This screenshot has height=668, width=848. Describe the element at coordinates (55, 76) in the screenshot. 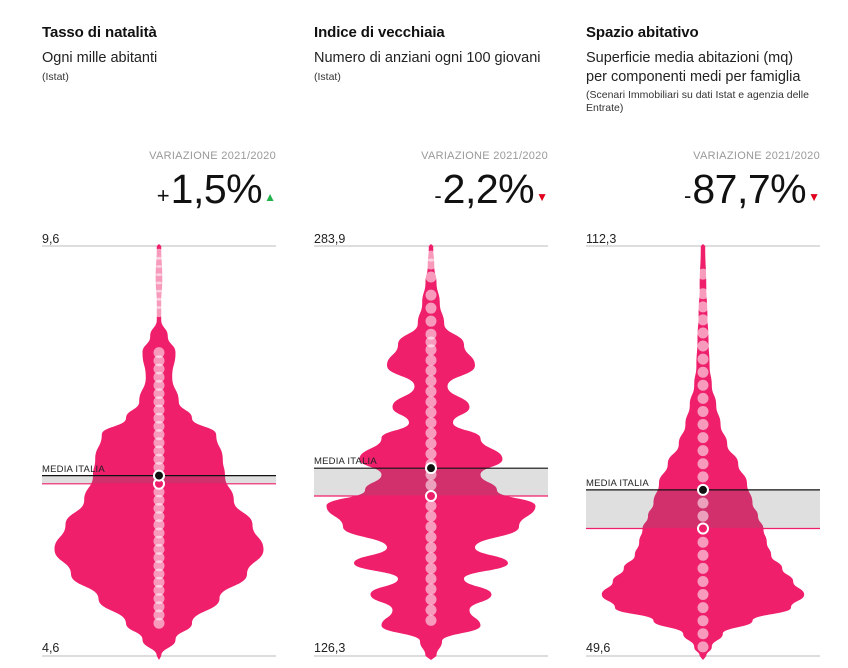

I see `source-note: (Istat)` at that location.